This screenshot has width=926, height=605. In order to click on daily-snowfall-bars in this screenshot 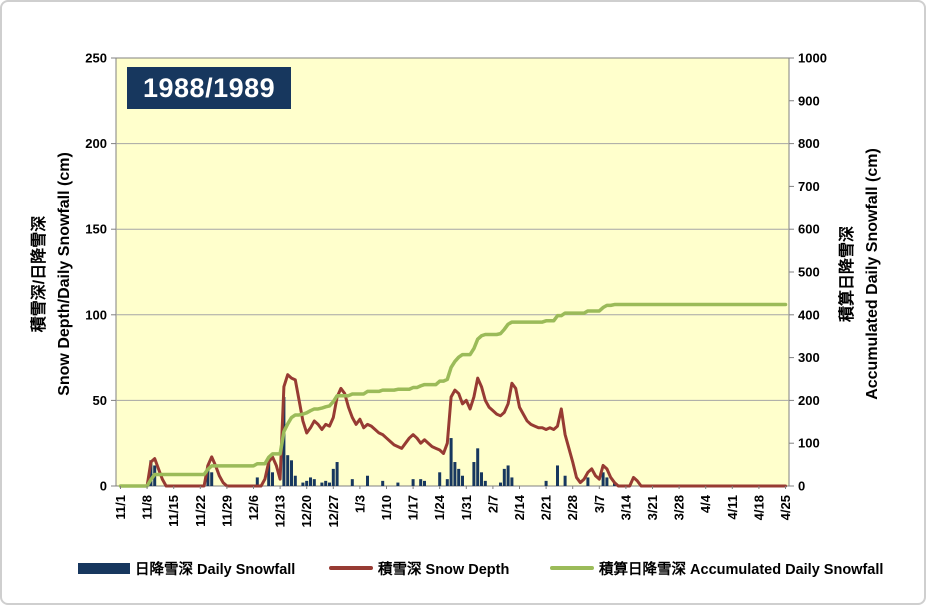, I will do `click(382, 441)`.